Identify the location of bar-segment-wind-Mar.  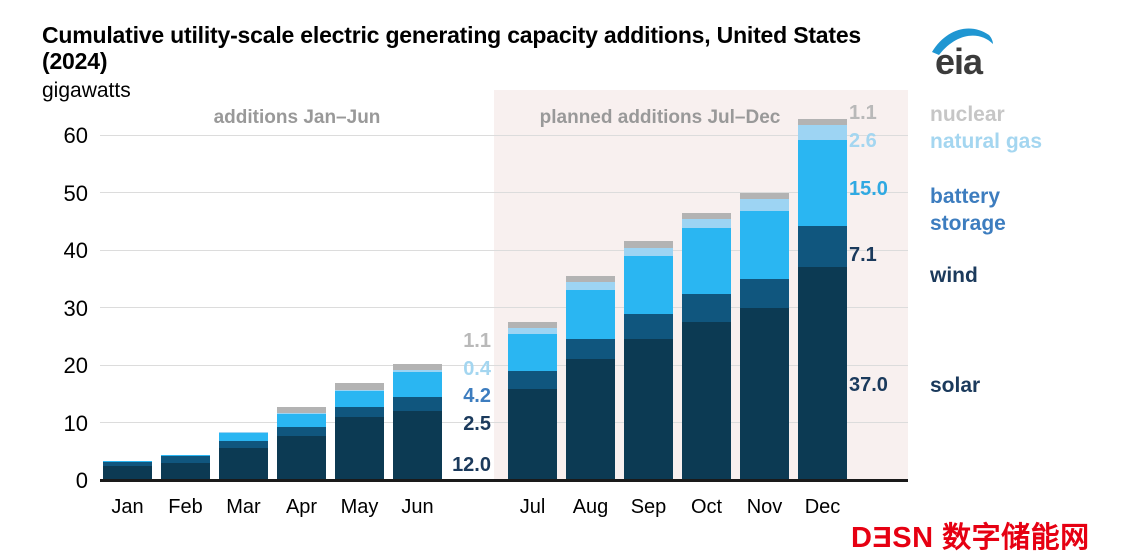
(243, 445).